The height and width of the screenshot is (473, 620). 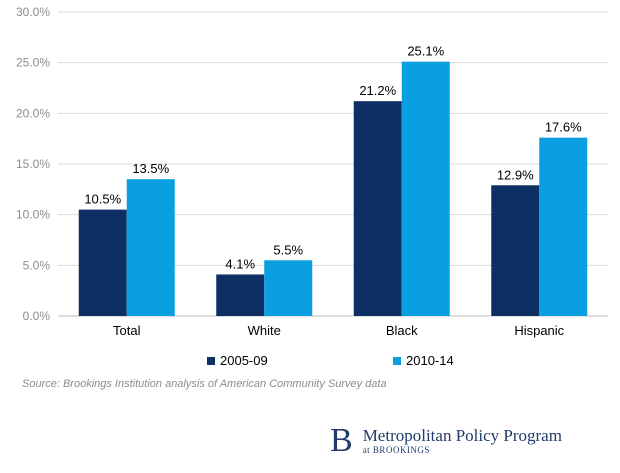 What do you see at coordinates (33, 164) in the screenshot?
I see `y-tick-label: 15.0%` at bounding box center [33, 164].